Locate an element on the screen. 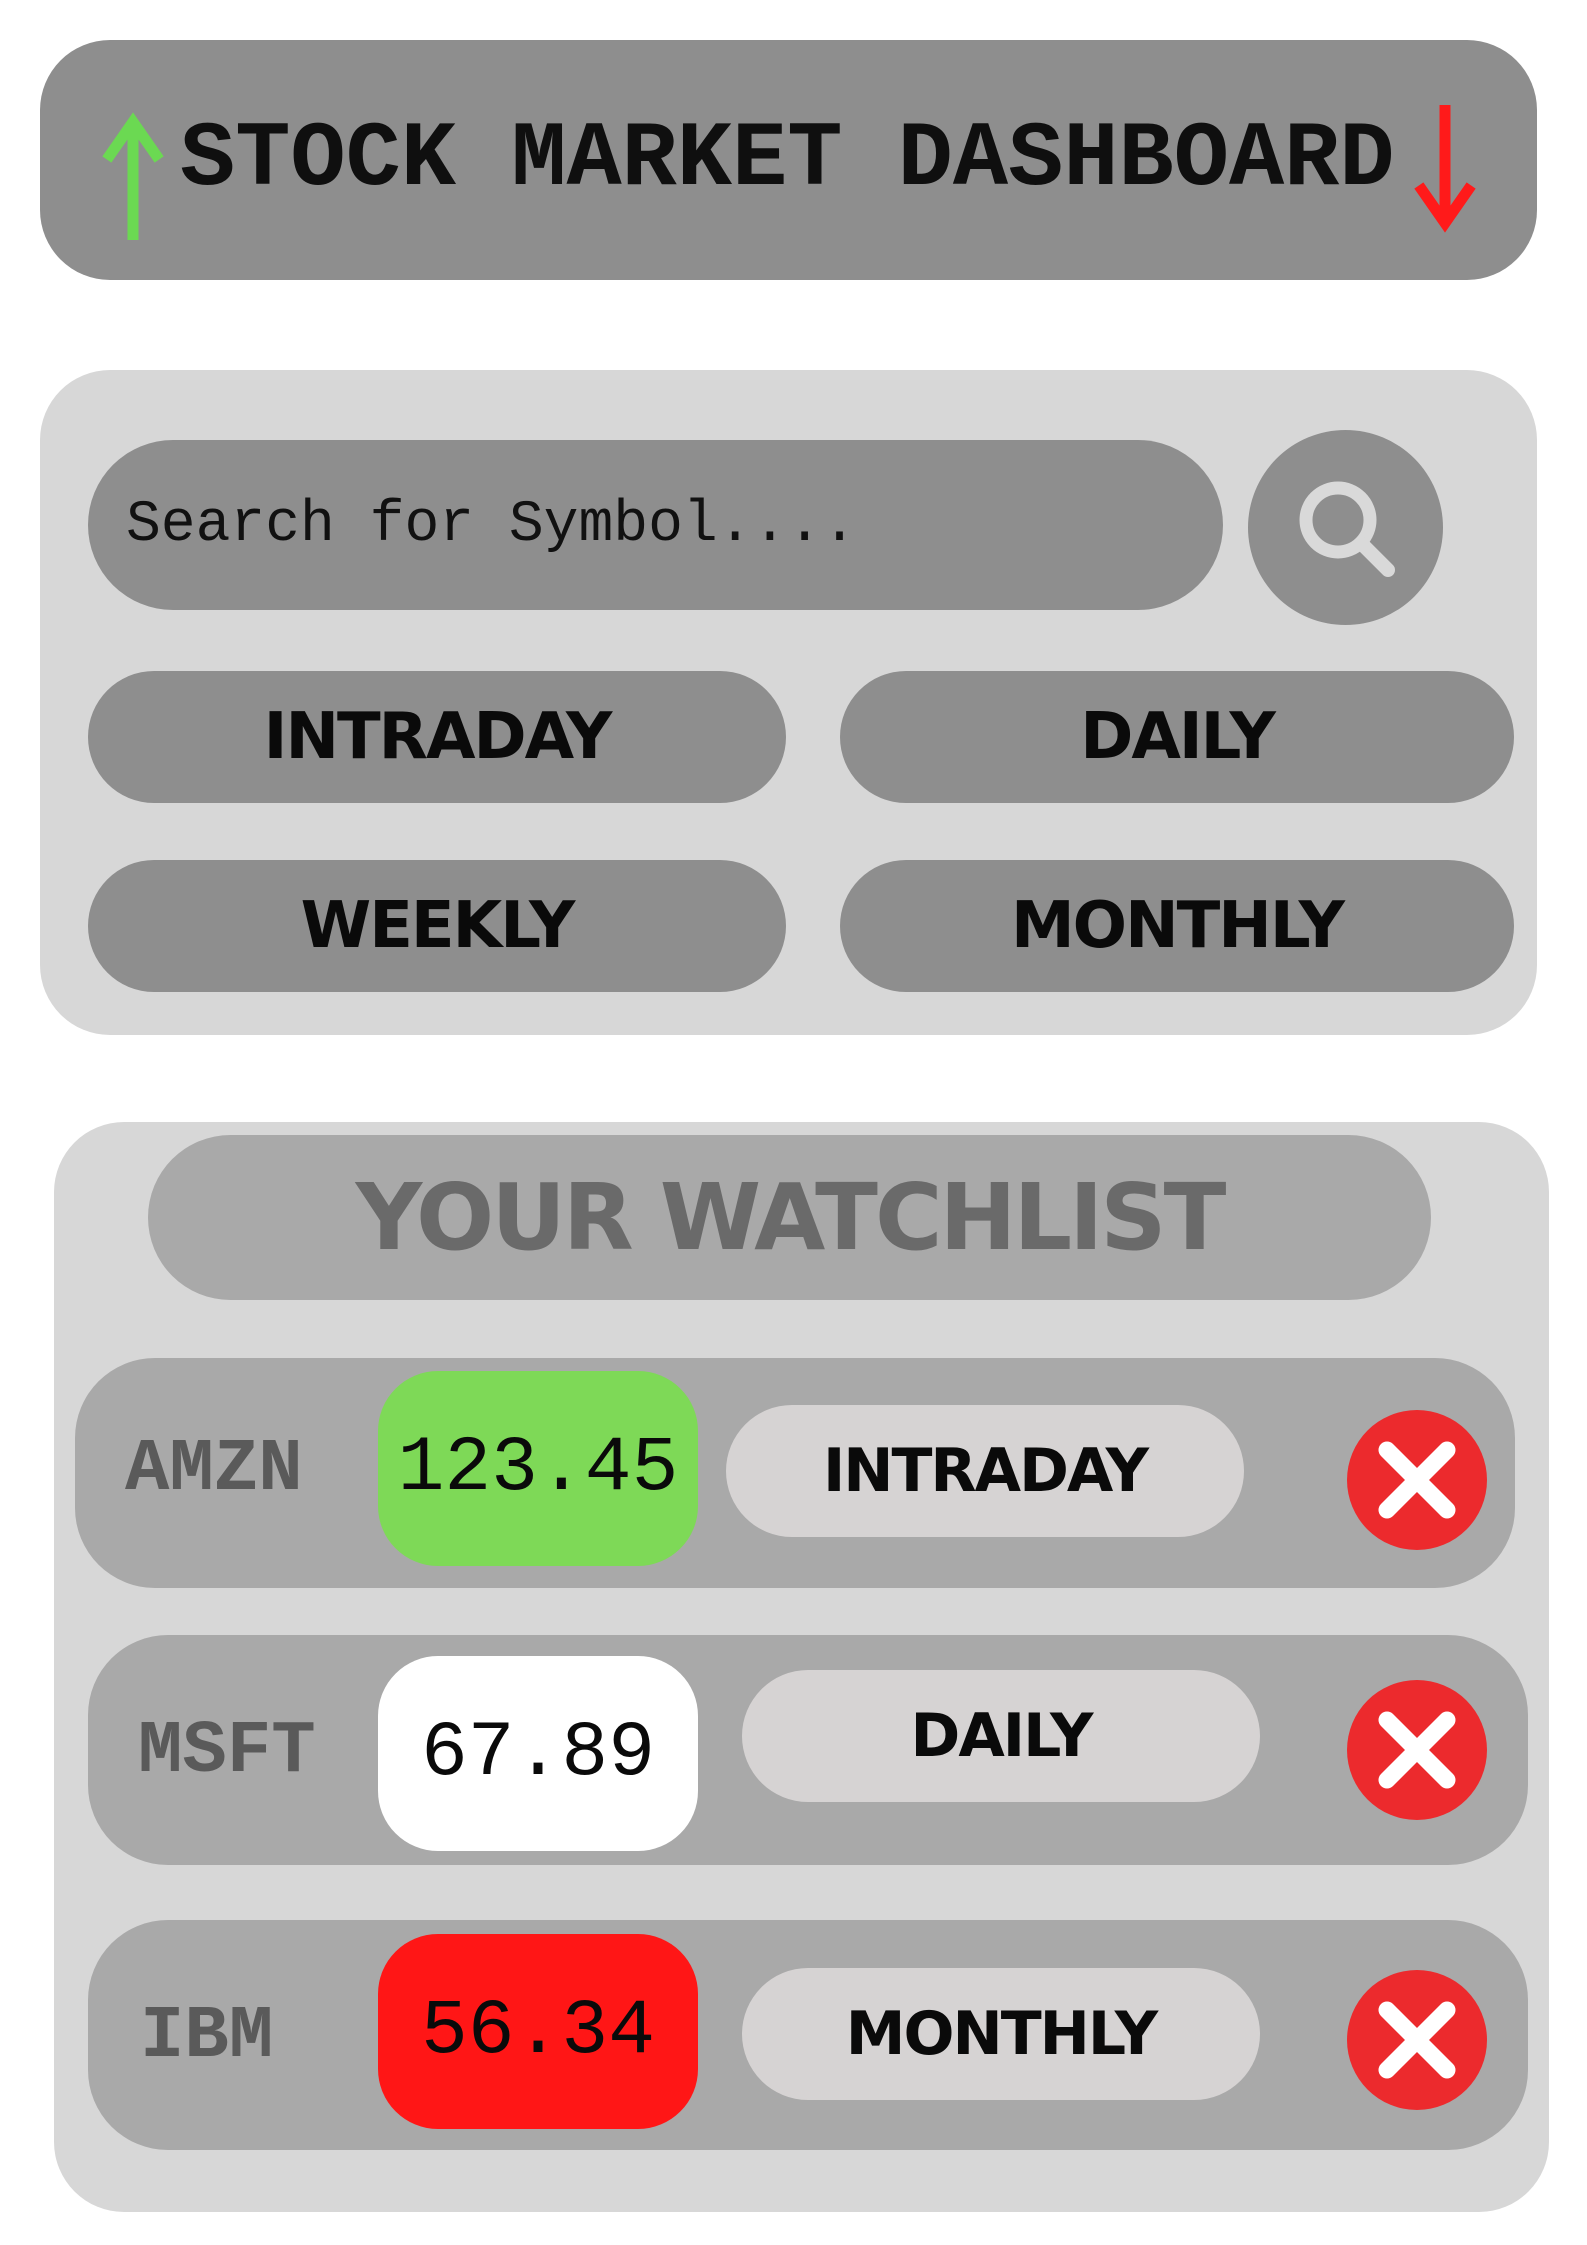 Image resolution: width=1587 pixels, height=2245 pixels. search-input is located at coordinates (655, 525).